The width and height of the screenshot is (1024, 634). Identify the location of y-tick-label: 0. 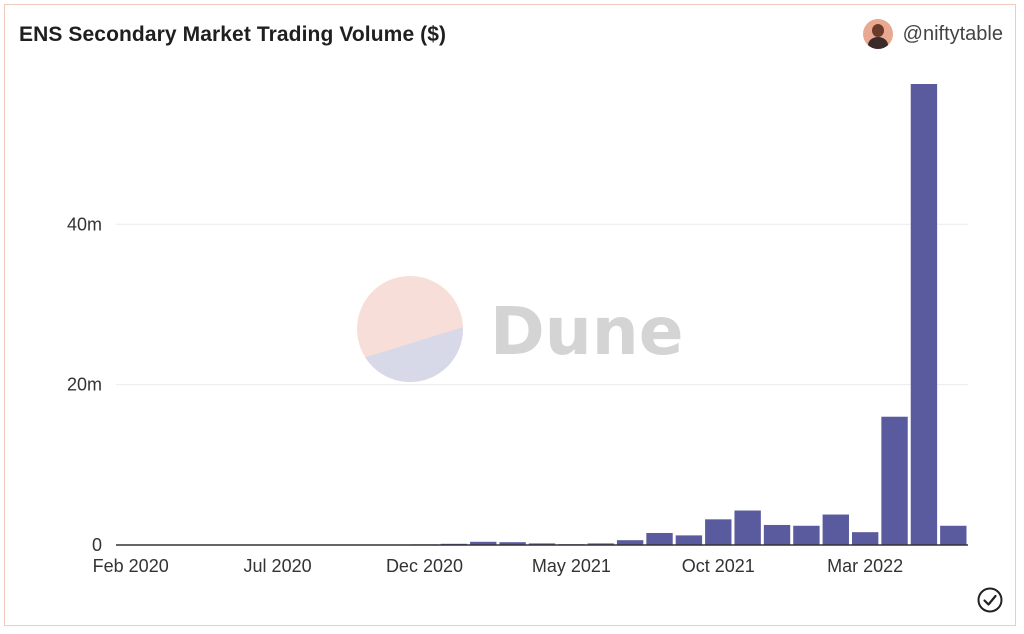
(97, 545).